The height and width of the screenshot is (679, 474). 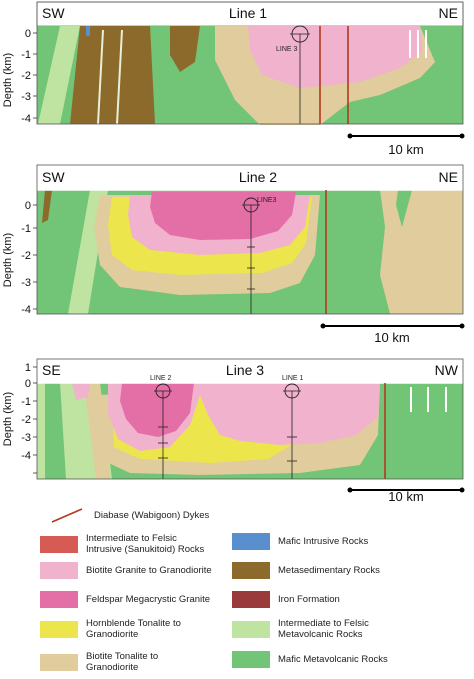 I want to click on legend-label: Mafic Metavolcanic Rocks, so click(x=333, y=659).